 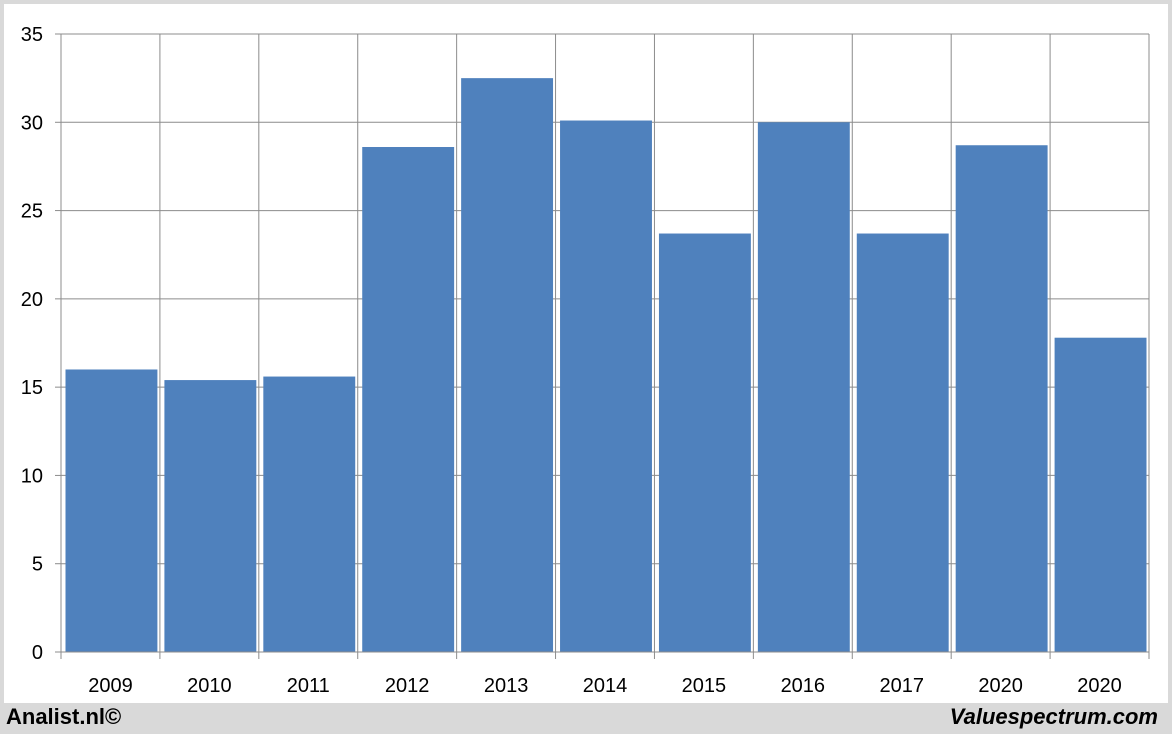 I want to click on x-tick-label: 2009, so click(x=110, y=686).